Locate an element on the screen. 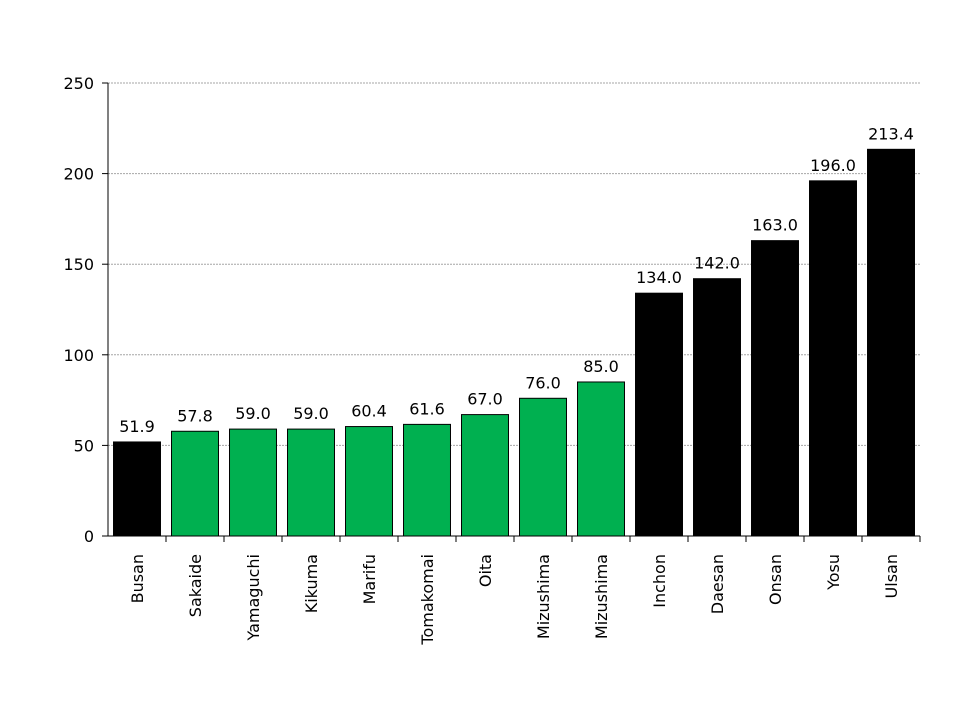 The image size is (960, 720). data-label: 163.0 is located at coordinates (775, 225).